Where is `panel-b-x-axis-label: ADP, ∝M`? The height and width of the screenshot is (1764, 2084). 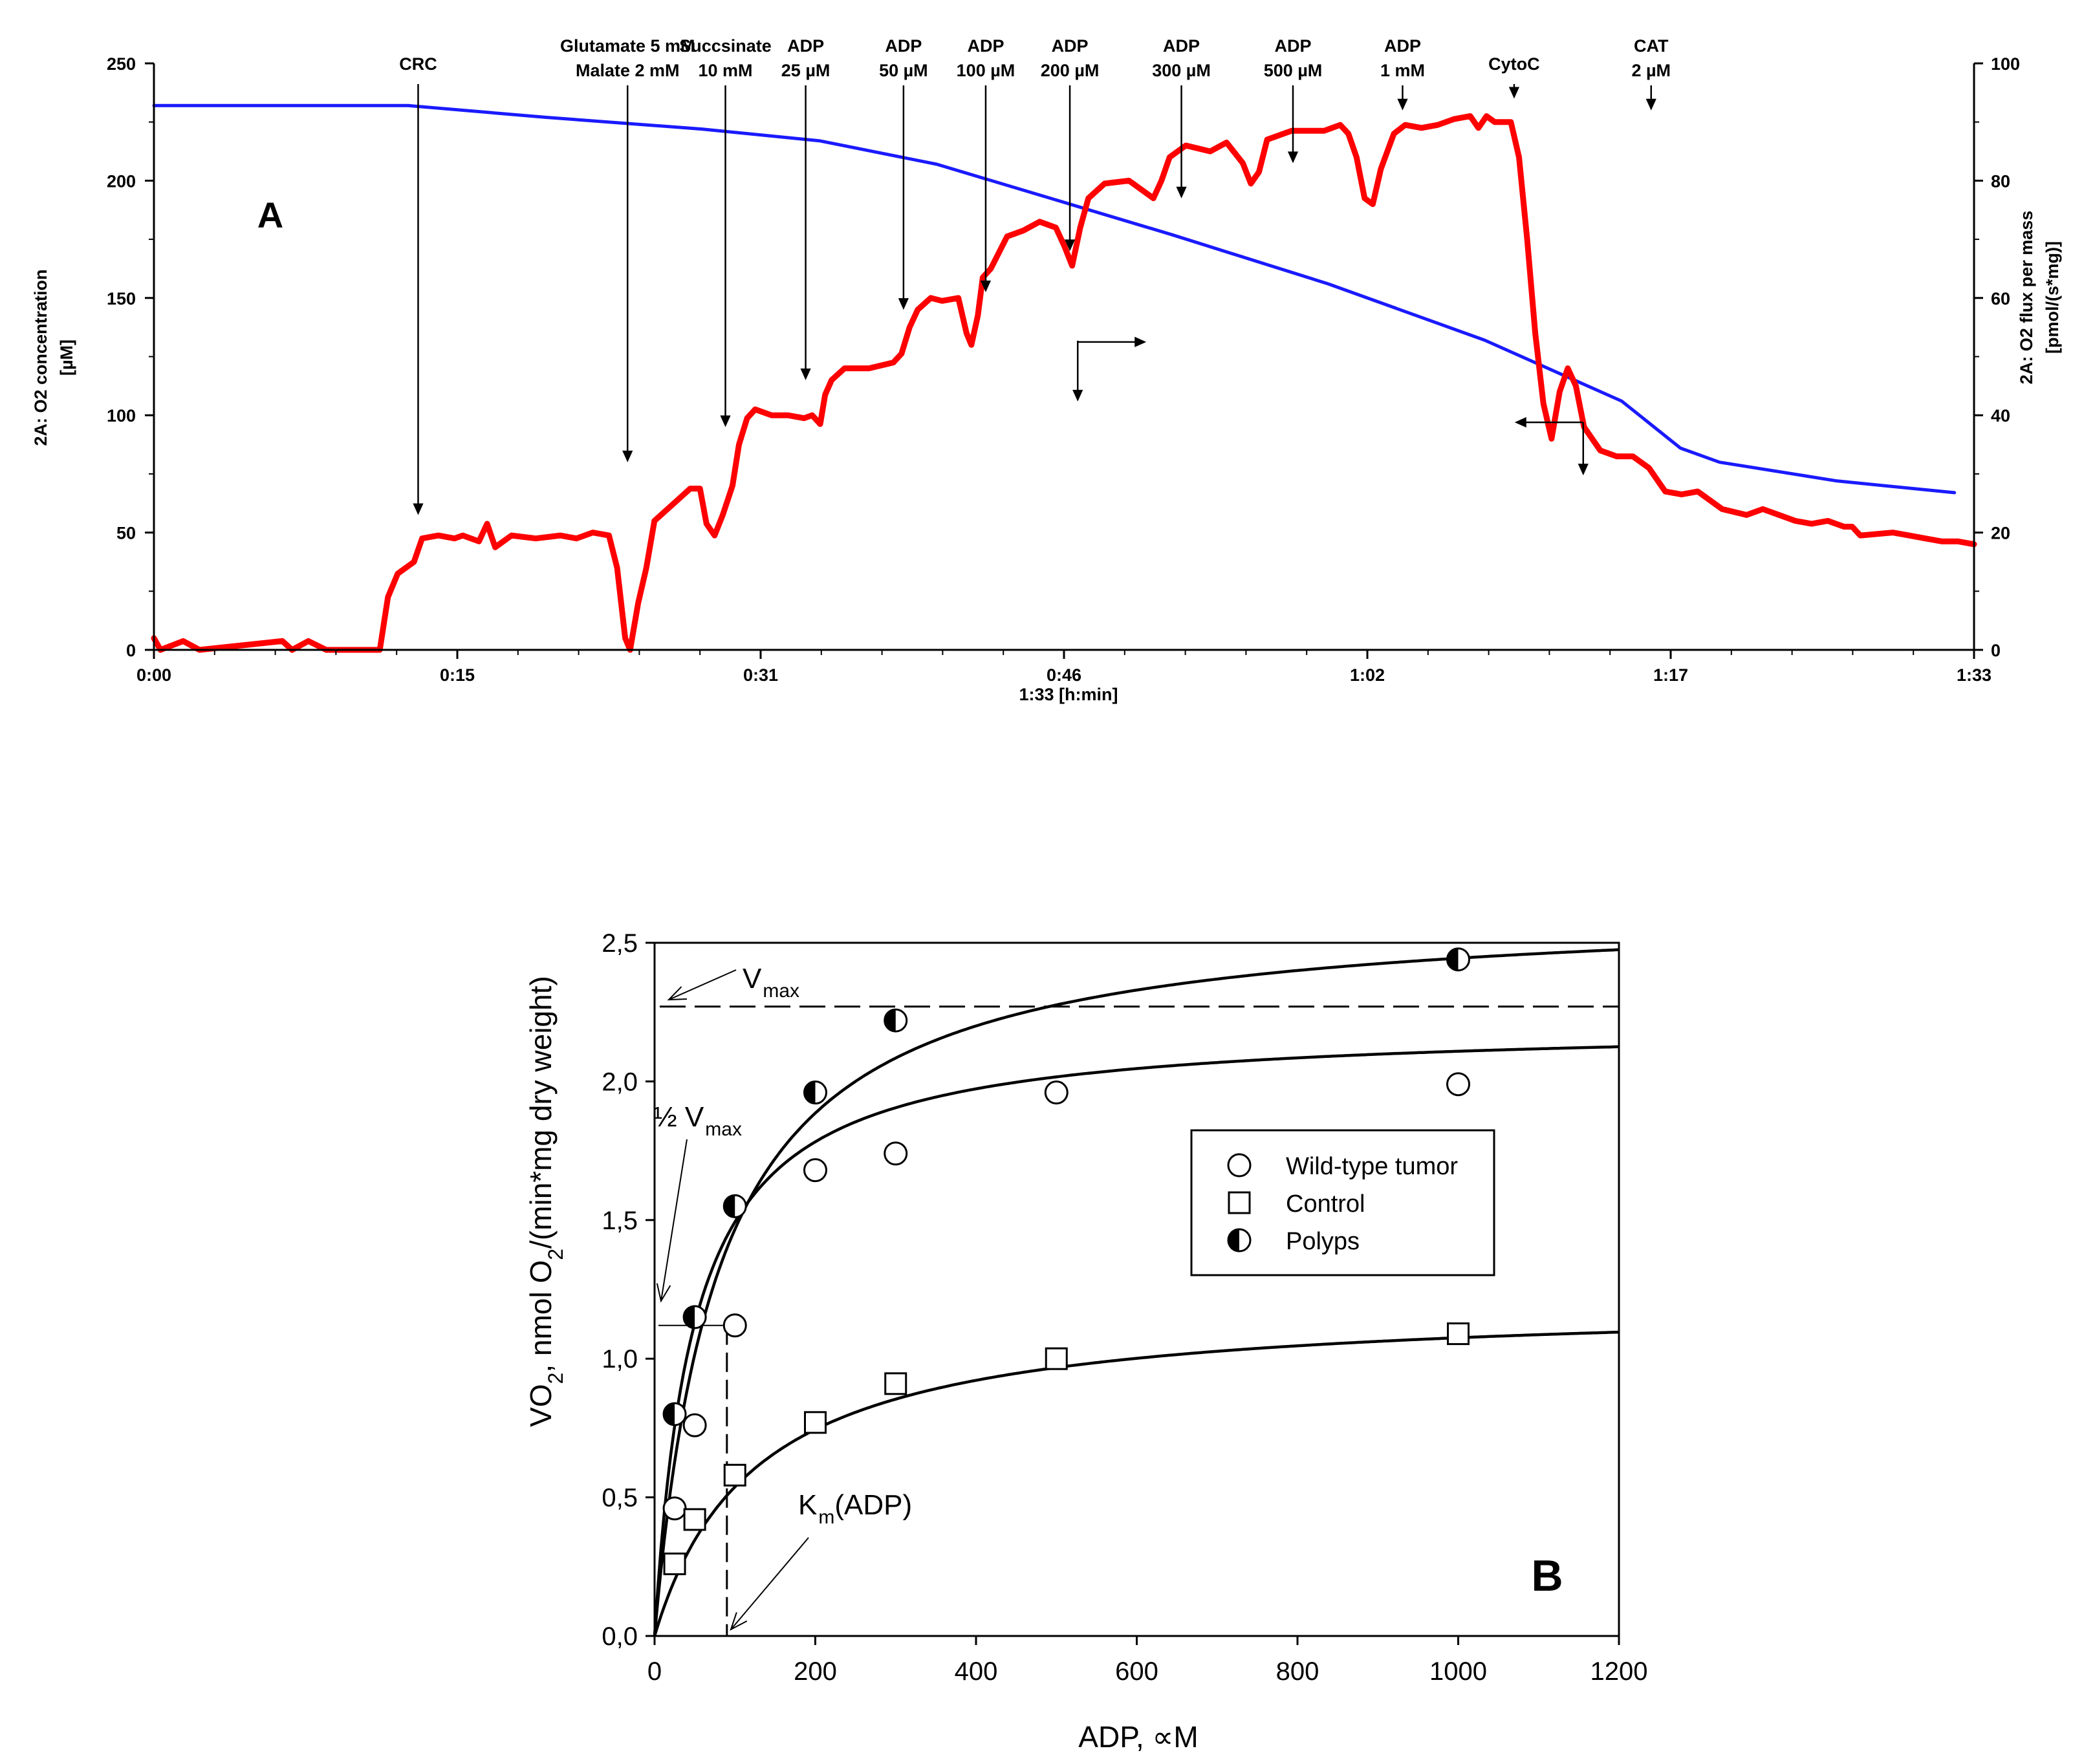 panel-b-x-axis-label: ADP, ∝M is located at coordinates (1138, 1737).